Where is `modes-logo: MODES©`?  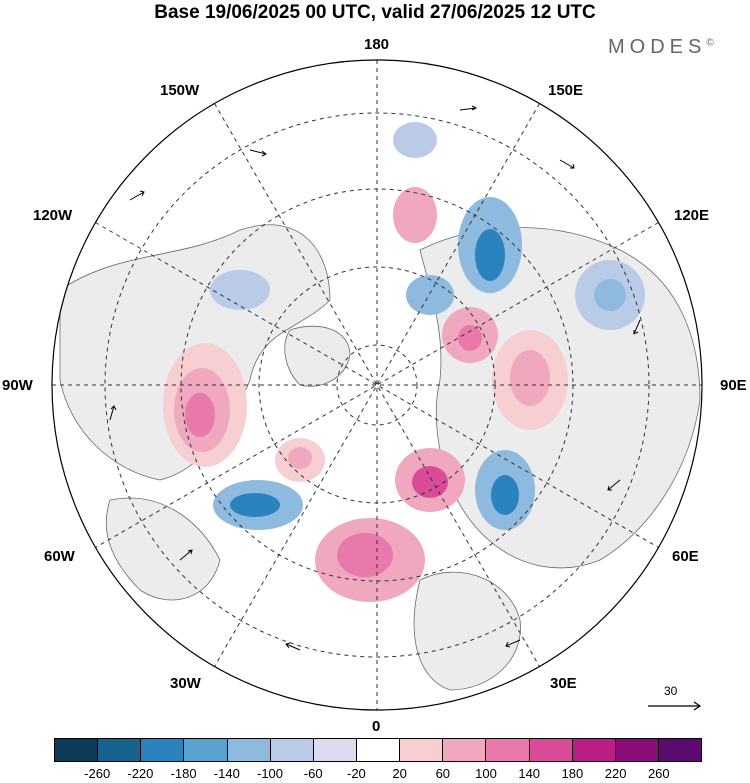
modes-logo: MODES© is located at coordinates (661, 47).